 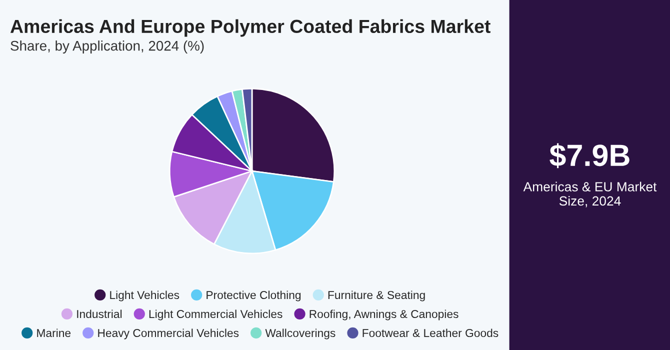 I want to click on legend-label: Protective Clothing, so click(x=253, y=296).